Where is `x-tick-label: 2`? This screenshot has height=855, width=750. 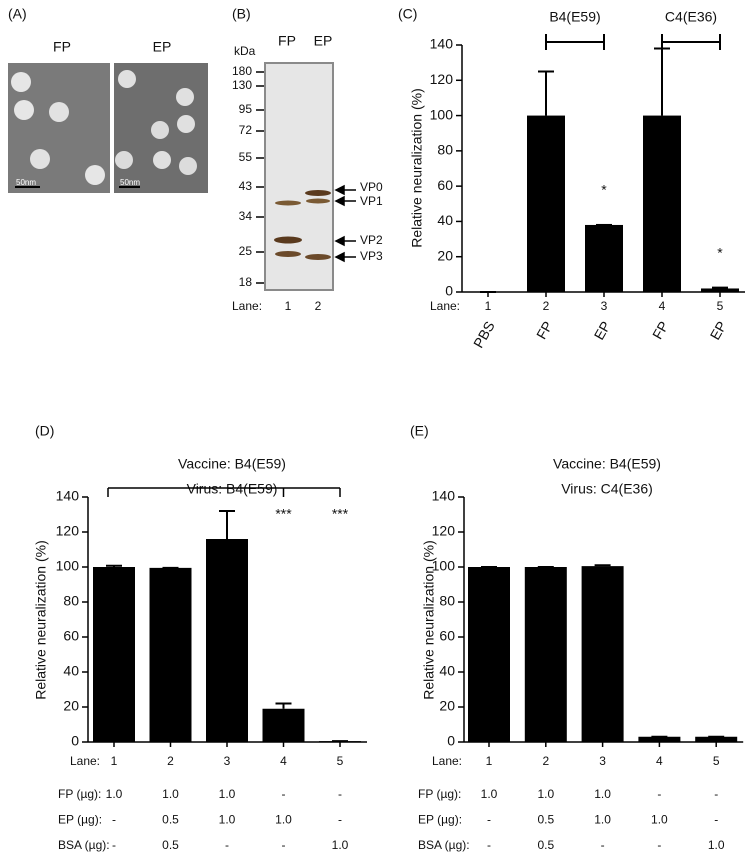
x-tick-label: 2 is located at coordinates (170, 761).